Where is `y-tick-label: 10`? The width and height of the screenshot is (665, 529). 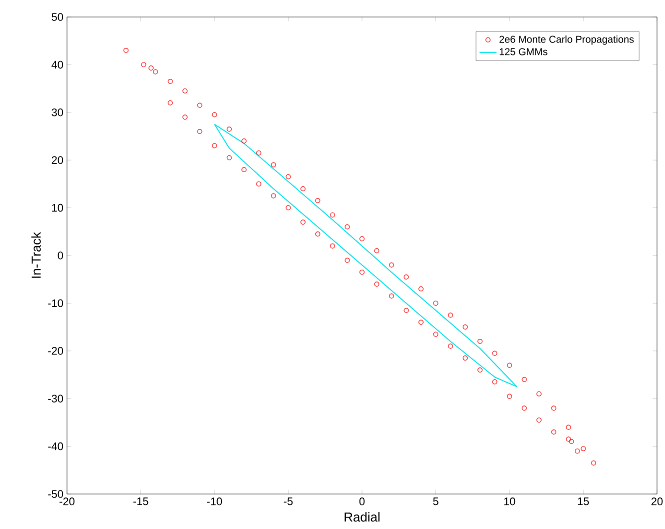 y-tick-label: 10 is located at coordinates (58, 208).